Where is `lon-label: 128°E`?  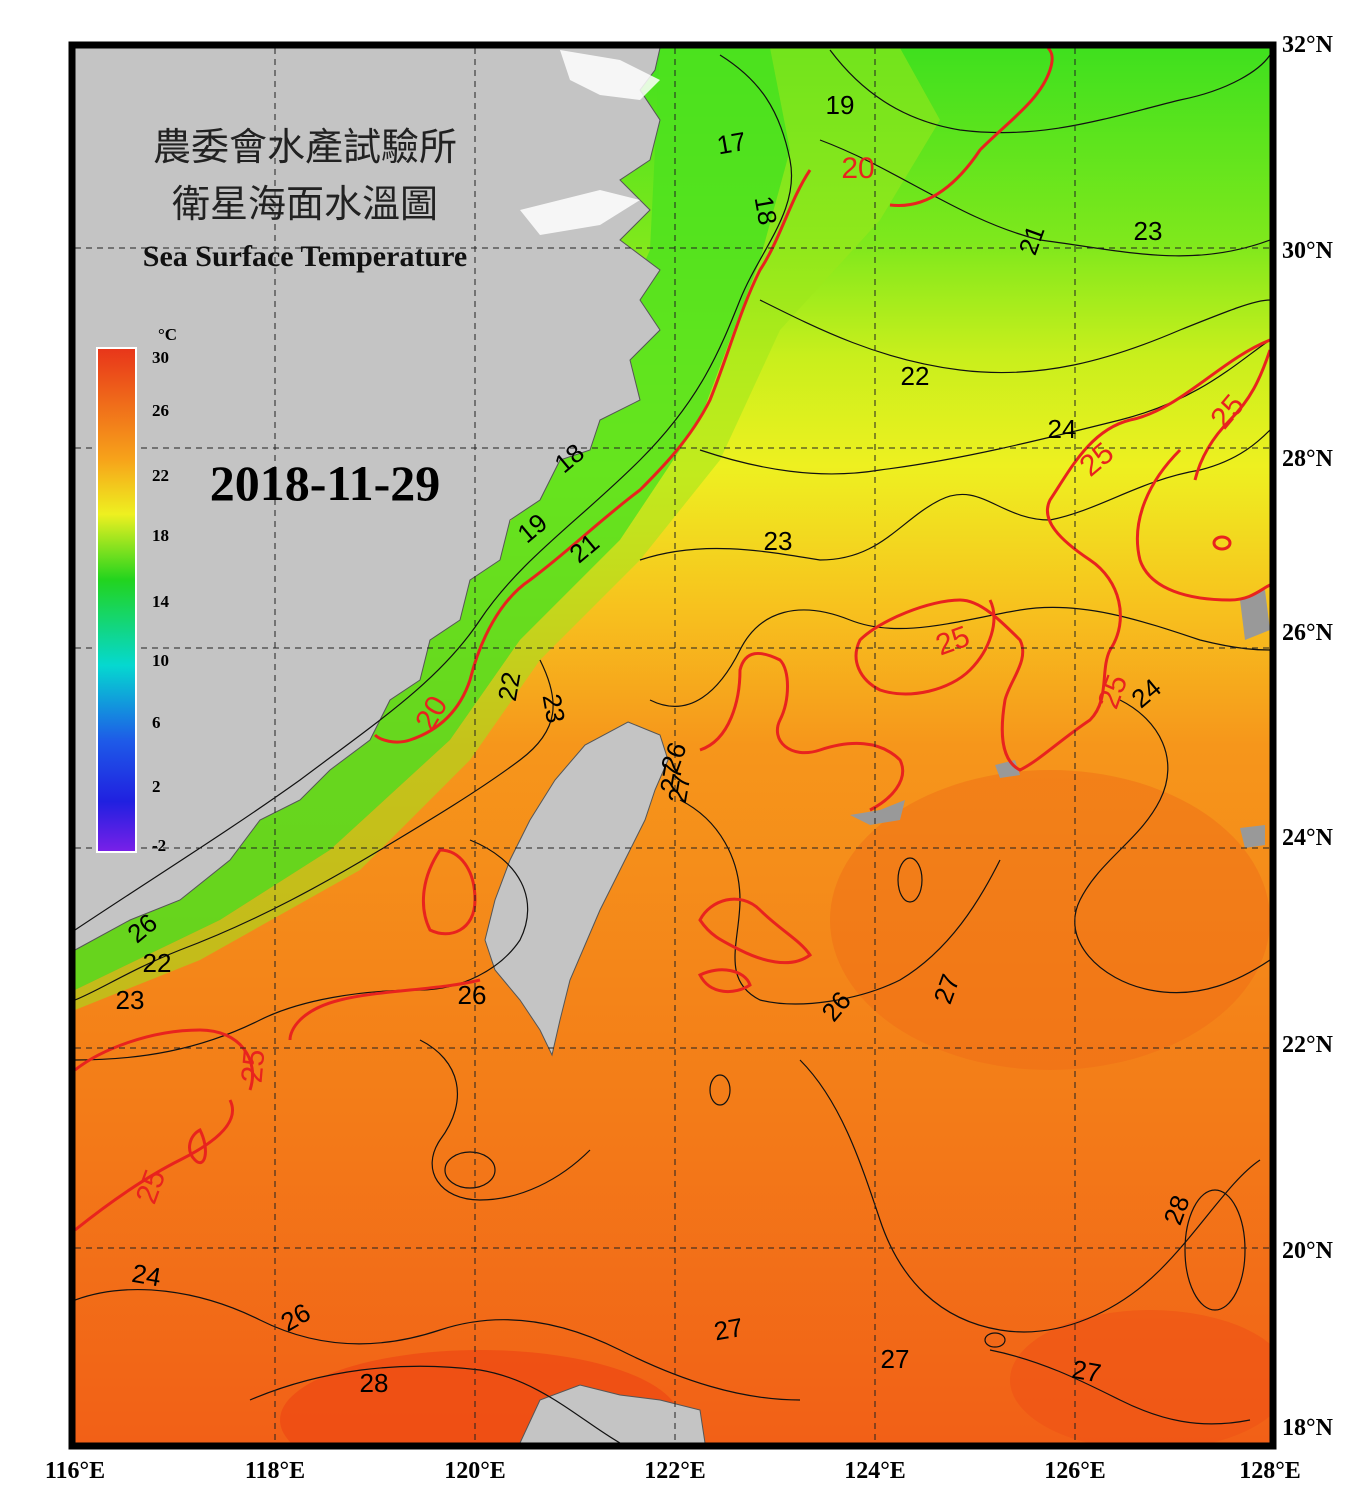 lon-label: 128°E is located at coordinates (1270, 1471).